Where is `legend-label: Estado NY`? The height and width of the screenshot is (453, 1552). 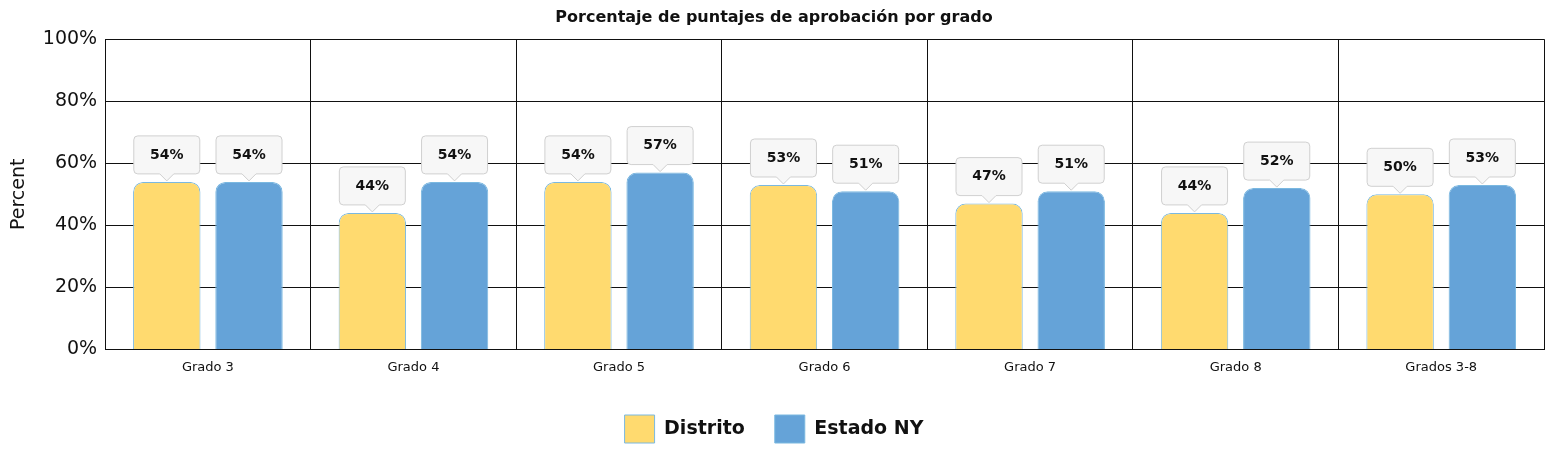
legend-label: Estado NY is located at coordinates (869, 426).